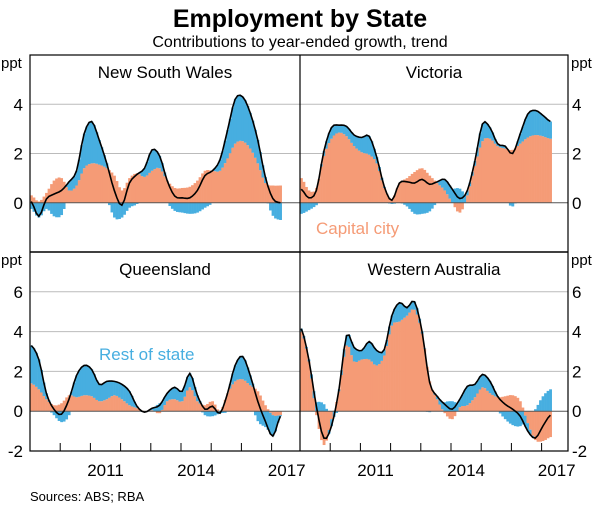  I want to click on y-tick-label: 4, so click(576, 332).